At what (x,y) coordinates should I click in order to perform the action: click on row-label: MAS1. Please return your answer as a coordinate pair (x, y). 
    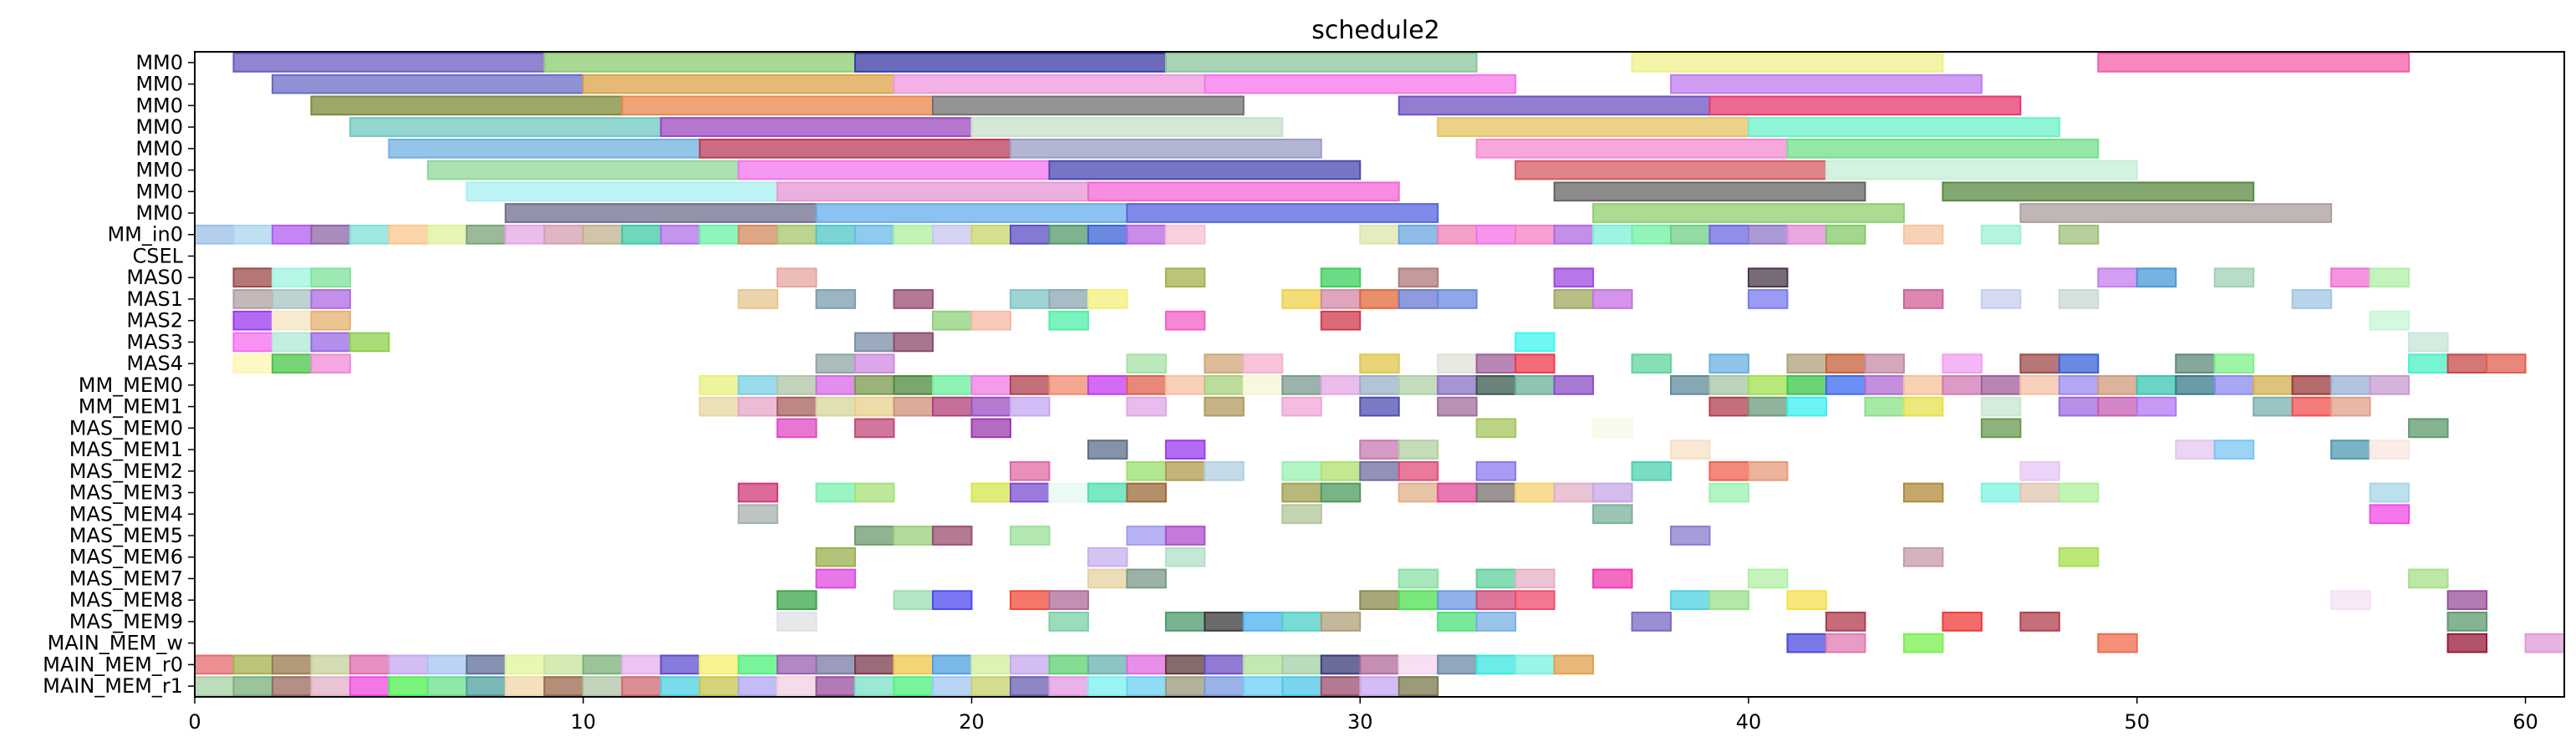
    Looking at the image, I should click on (154, 299).